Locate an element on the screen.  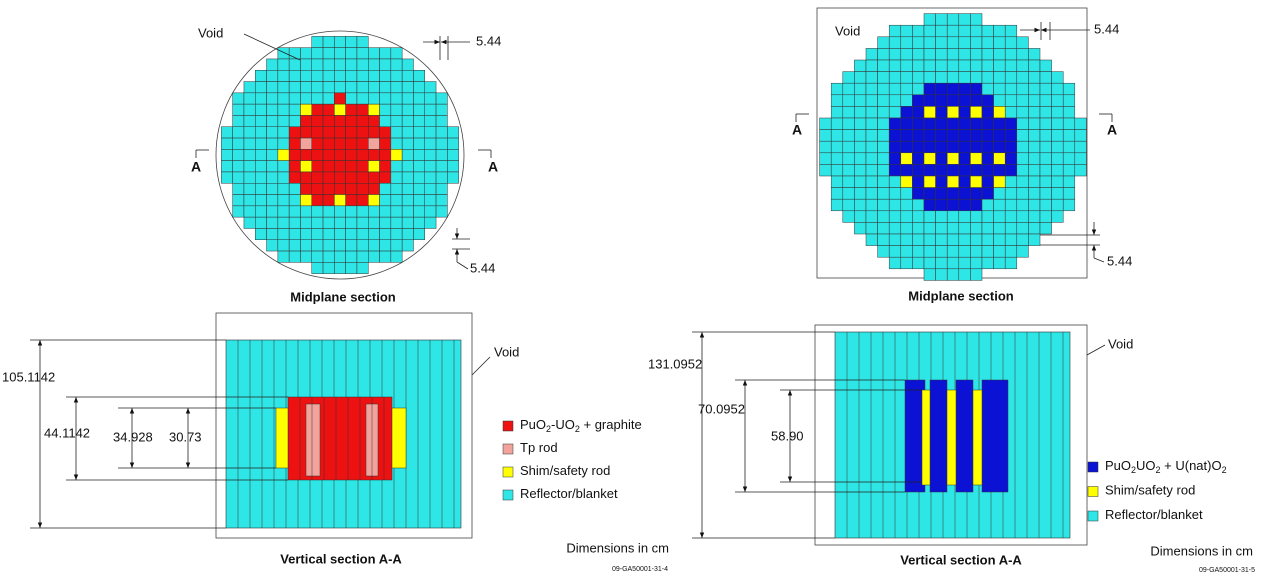
legend-text: Reflector/blanket is located at coordinates (1154, 514).